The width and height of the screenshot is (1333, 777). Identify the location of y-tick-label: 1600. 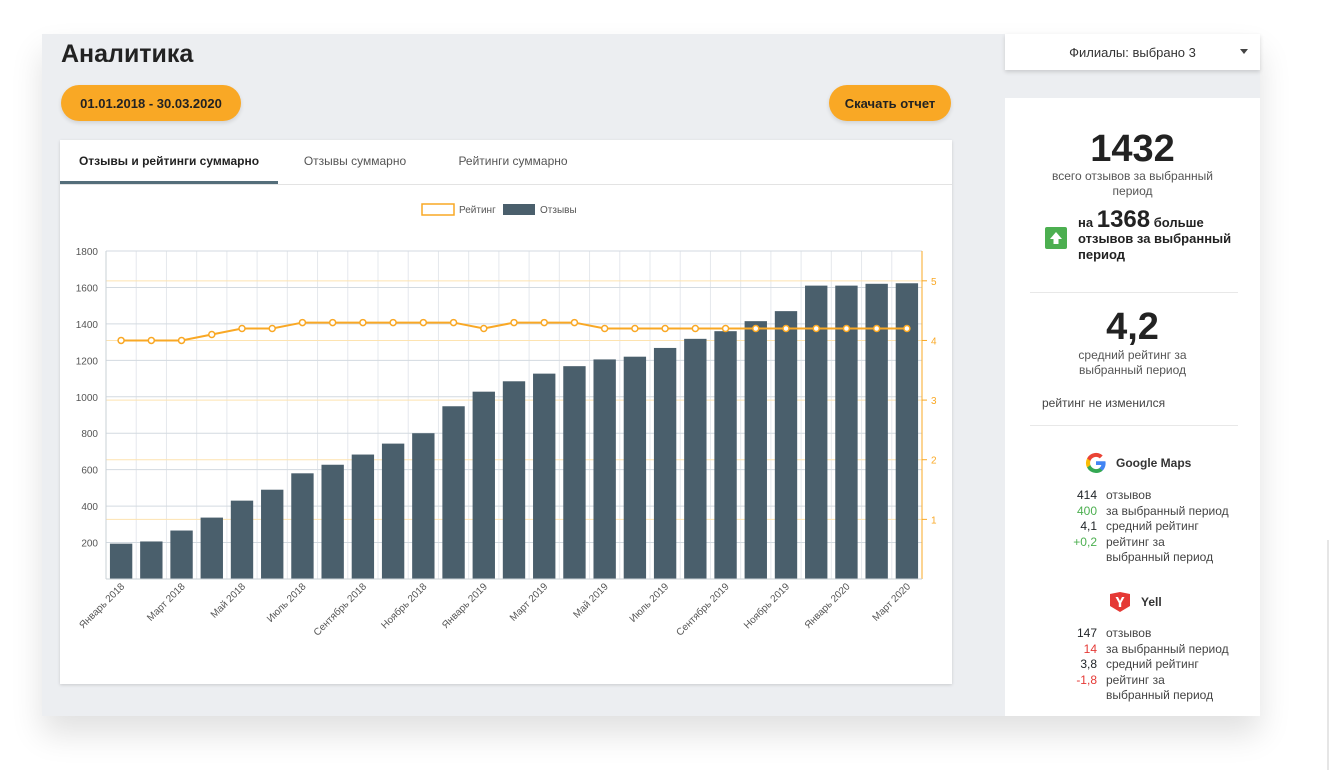
(87, 288).